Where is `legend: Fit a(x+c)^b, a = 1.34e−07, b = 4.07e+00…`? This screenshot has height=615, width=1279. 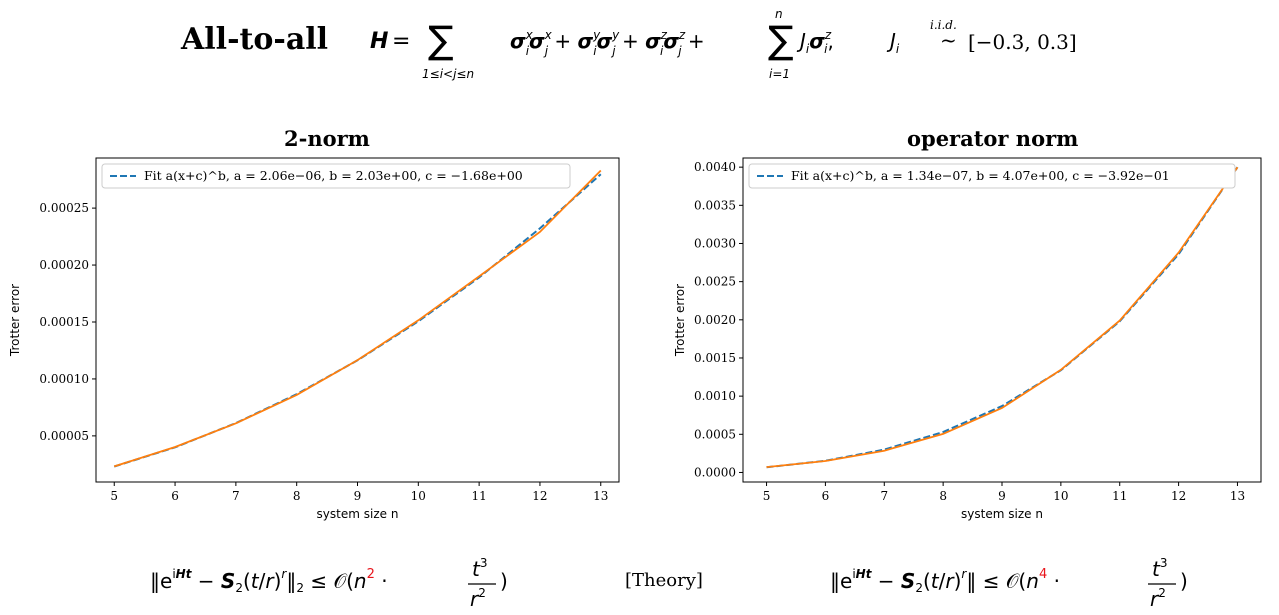 legend: Fit a(x+c)^b, a = 1.34e−07, b = 4.07e+00… is located at coordinates (992, 176).